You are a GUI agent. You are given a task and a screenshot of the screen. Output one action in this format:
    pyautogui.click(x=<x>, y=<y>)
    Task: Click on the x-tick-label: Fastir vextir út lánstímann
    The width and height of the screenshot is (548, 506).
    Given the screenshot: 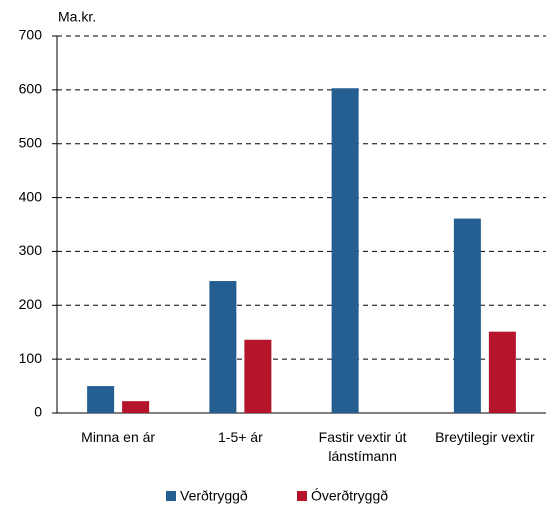 What is the action you would take?
    pyautogui.click(x=362, y=446)
    